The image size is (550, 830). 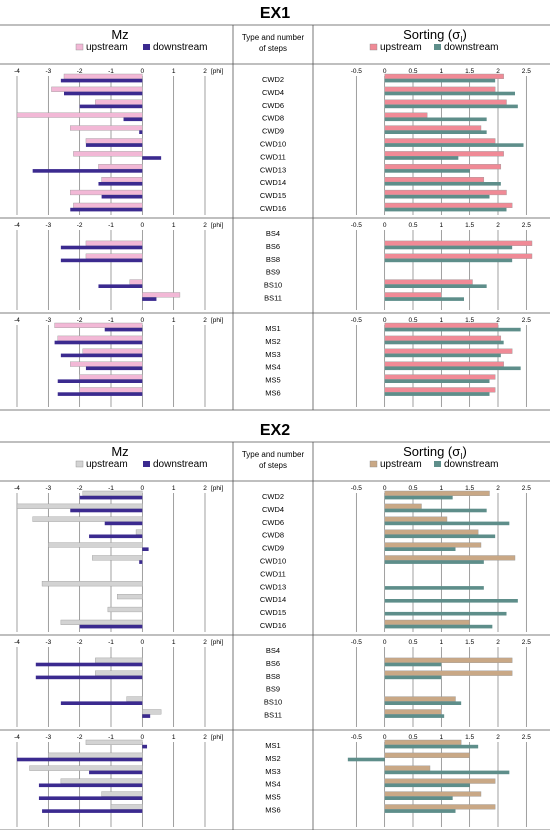 What do you see at coordinates (273, 465) in the screenshot?
I see `middle-header-line2: of steps` at bounding box center [273, 465].